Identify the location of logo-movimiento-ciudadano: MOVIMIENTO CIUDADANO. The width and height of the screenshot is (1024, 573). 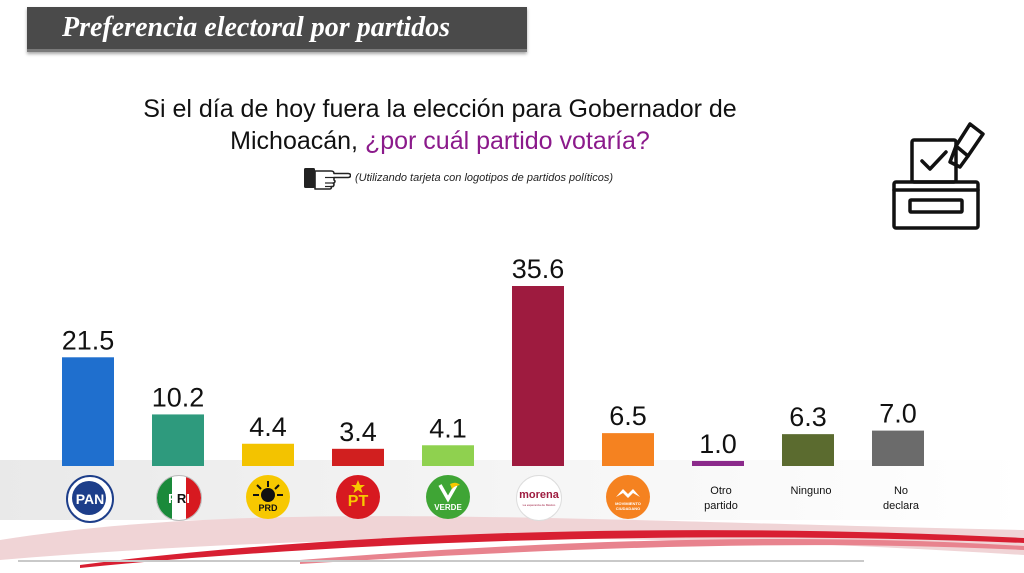
(628, 497).